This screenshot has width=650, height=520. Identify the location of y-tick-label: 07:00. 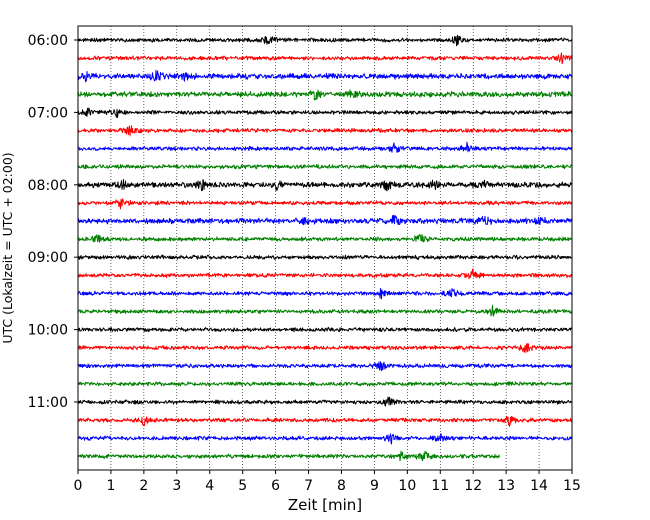
(48, 113).